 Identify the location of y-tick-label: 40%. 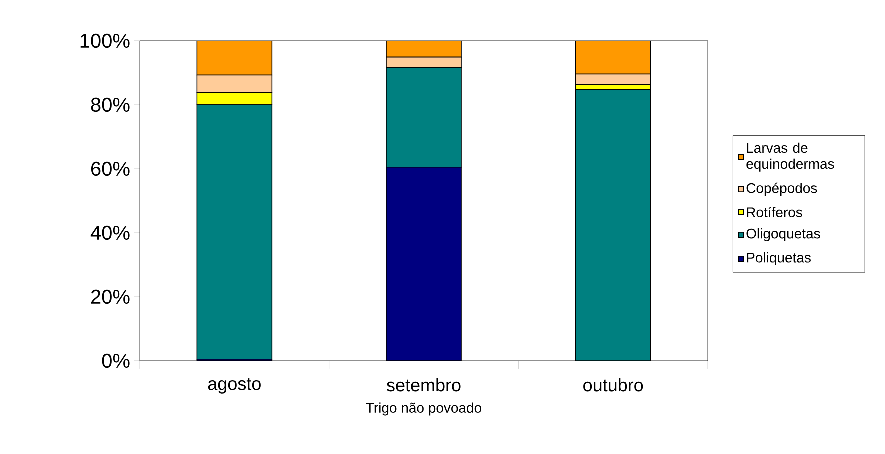
(110, 233).